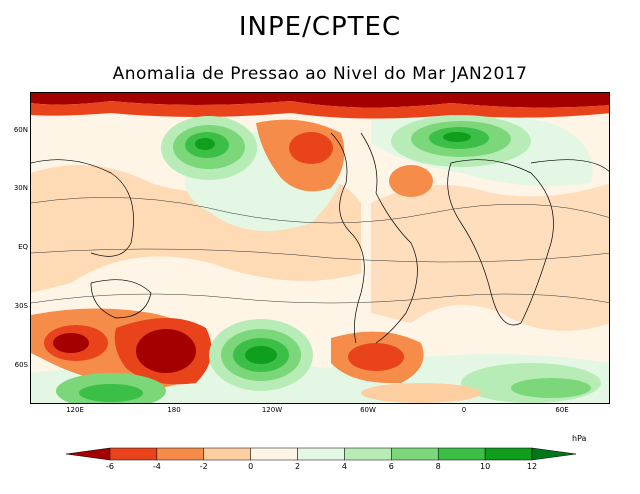  Describe the element at coordinates (272, 410) in the screenshot. I see `lon-label: 120W` at that location.